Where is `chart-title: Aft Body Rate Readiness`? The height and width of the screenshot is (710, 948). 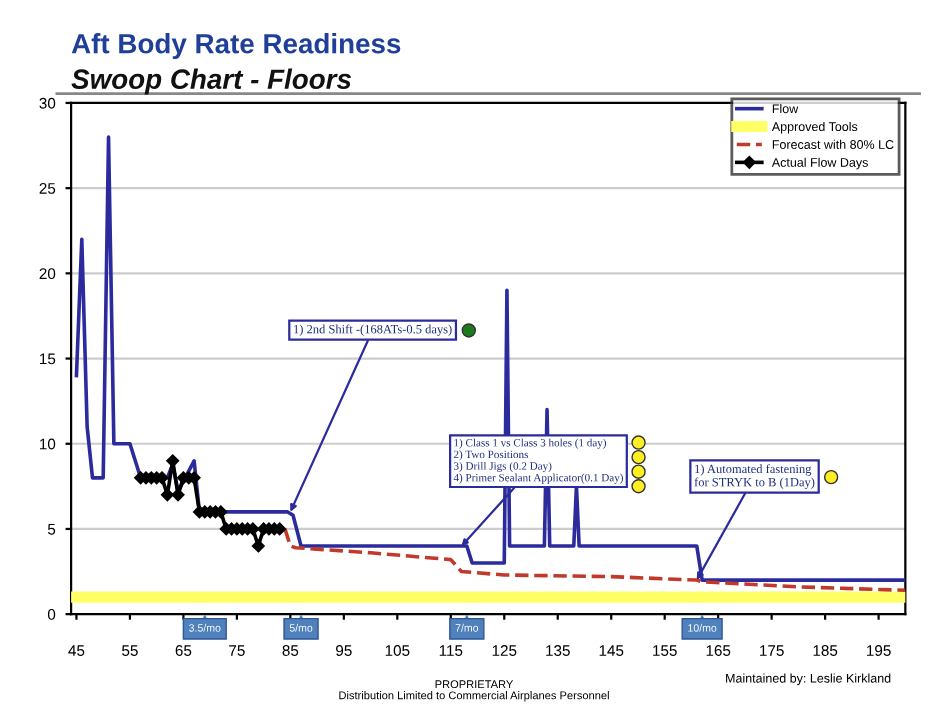 chart-title: Aft Body Rate Readiness is located at coordinates (236, 46).